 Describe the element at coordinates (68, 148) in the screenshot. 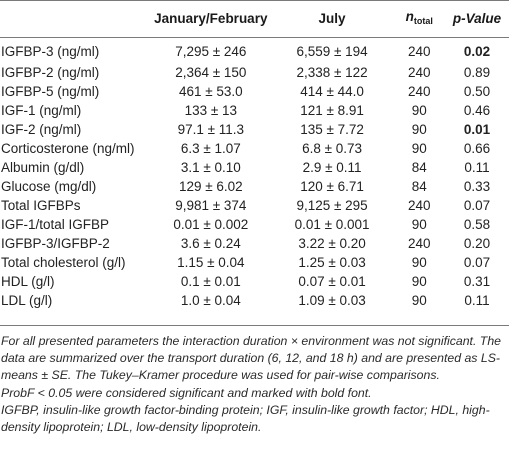

I see `cell-parameter: Corticosterone (ng/ml)` at that location.